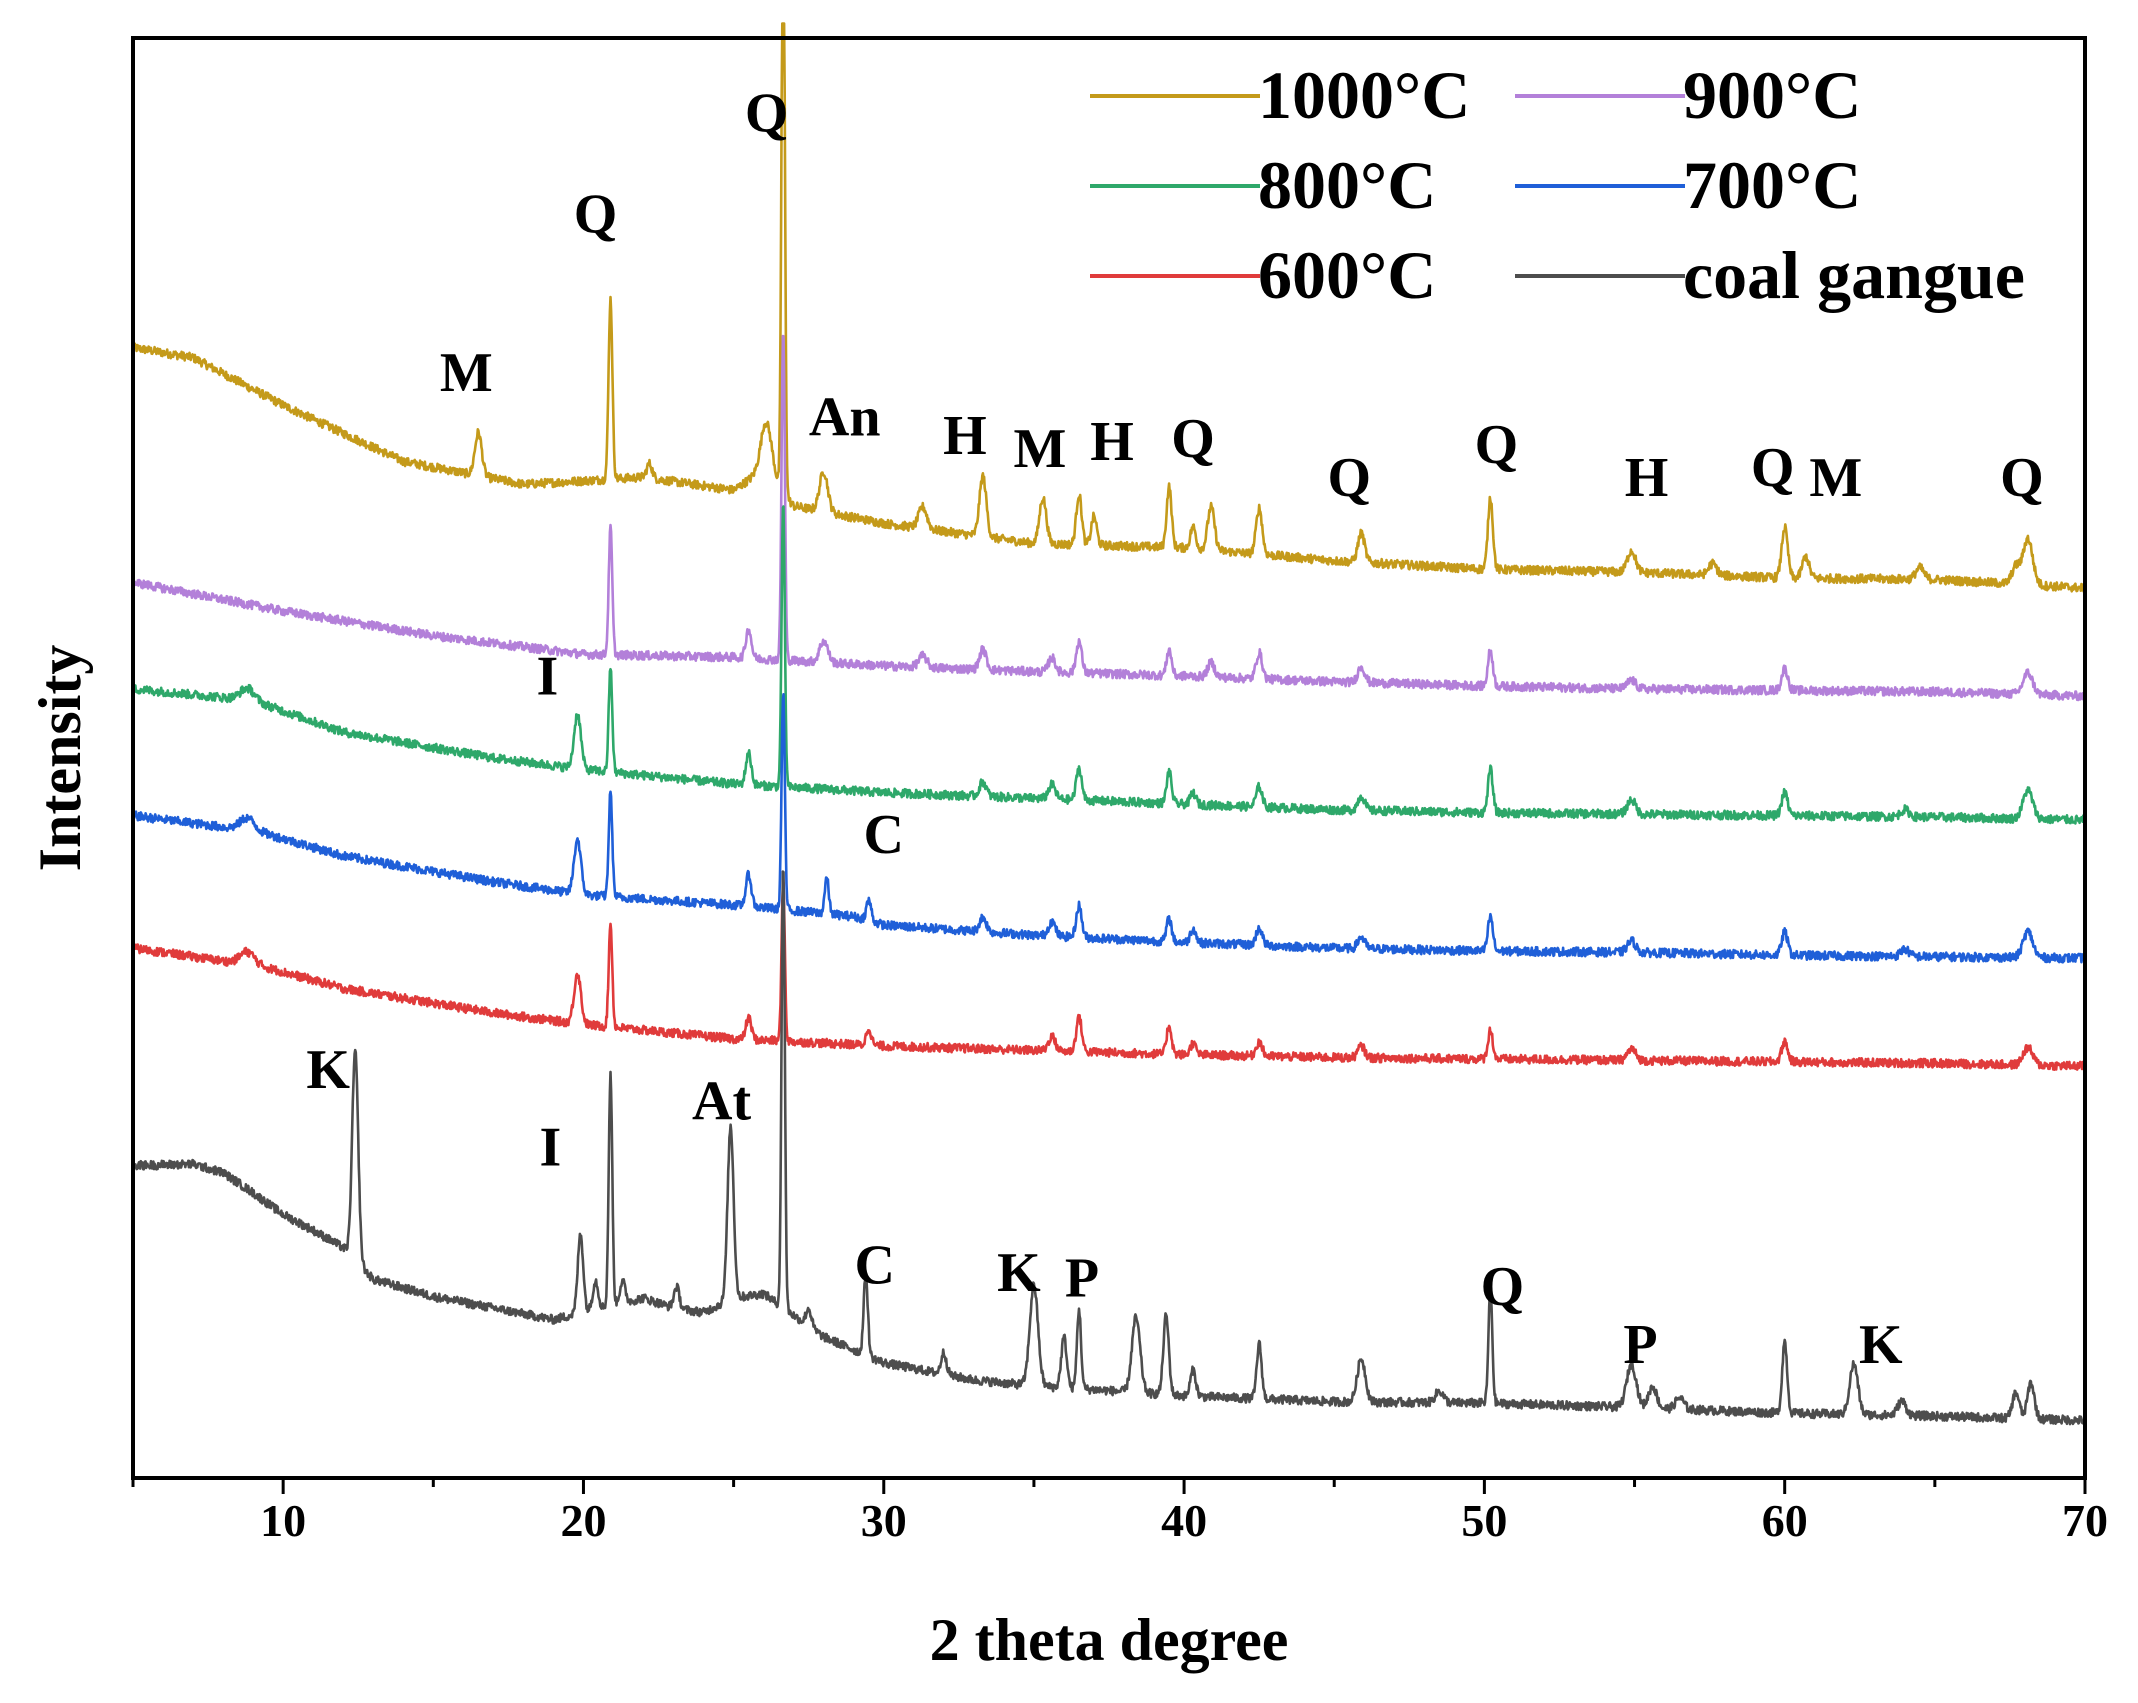  I want to click on legend-label-900-c: 900°C, so click(1772, 95).